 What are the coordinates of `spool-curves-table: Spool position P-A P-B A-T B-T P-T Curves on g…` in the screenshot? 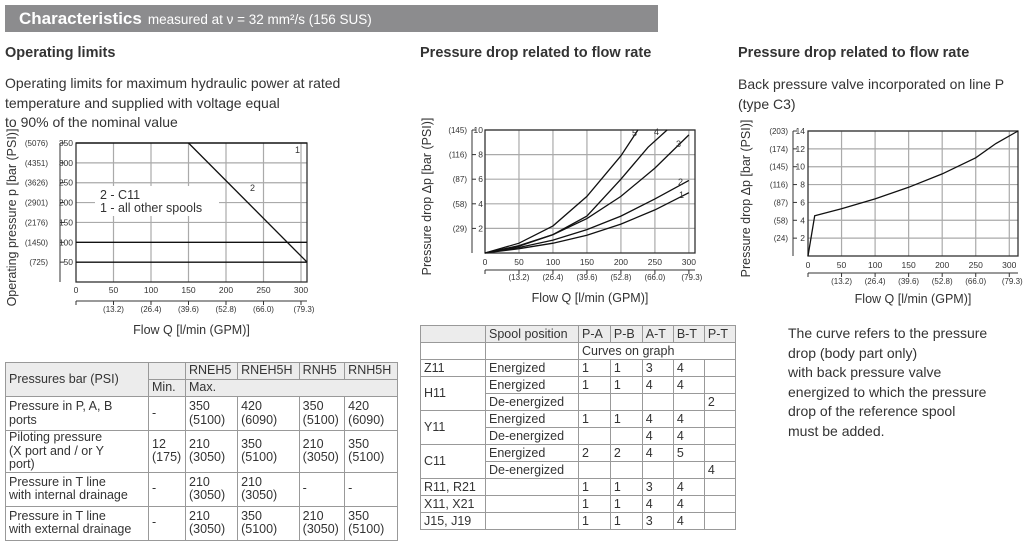 It's located at (578, 427).